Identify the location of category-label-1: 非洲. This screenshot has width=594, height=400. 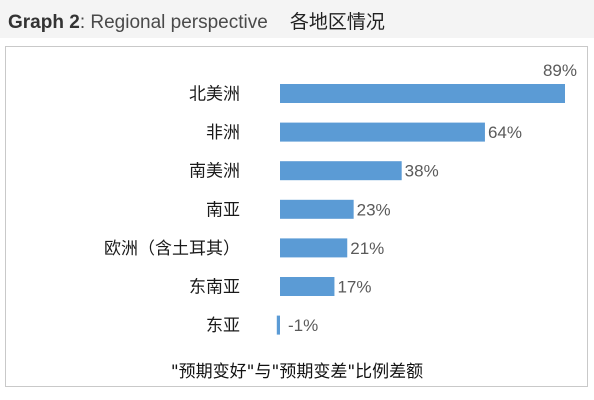
(223, 133).